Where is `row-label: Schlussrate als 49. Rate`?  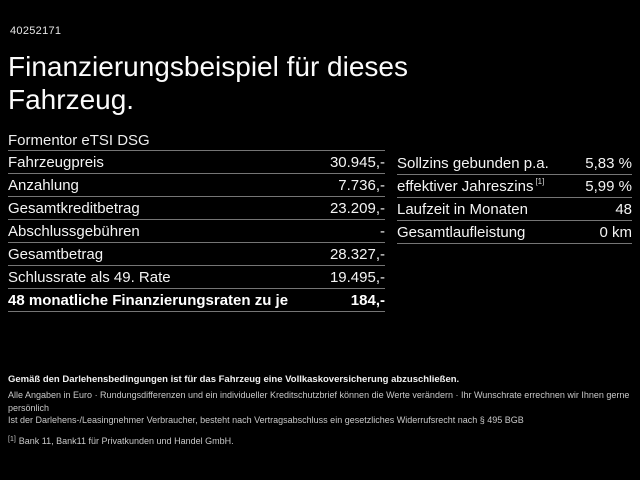
row-label: Schlussrate als 49. Rate is located at coordinates (89, 277).